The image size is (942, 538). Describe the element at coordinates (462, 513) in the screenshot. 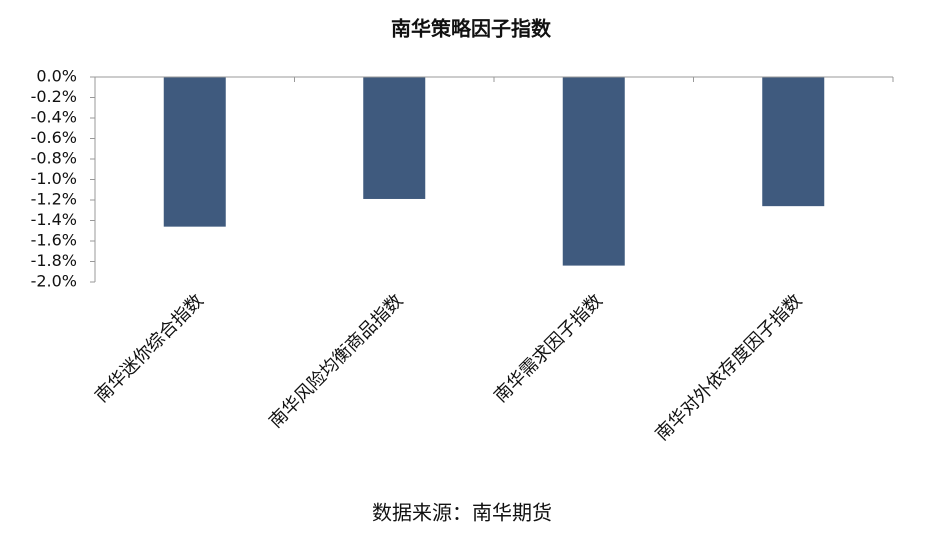

I see `source-note: 数据来源：南华期货` at that location.